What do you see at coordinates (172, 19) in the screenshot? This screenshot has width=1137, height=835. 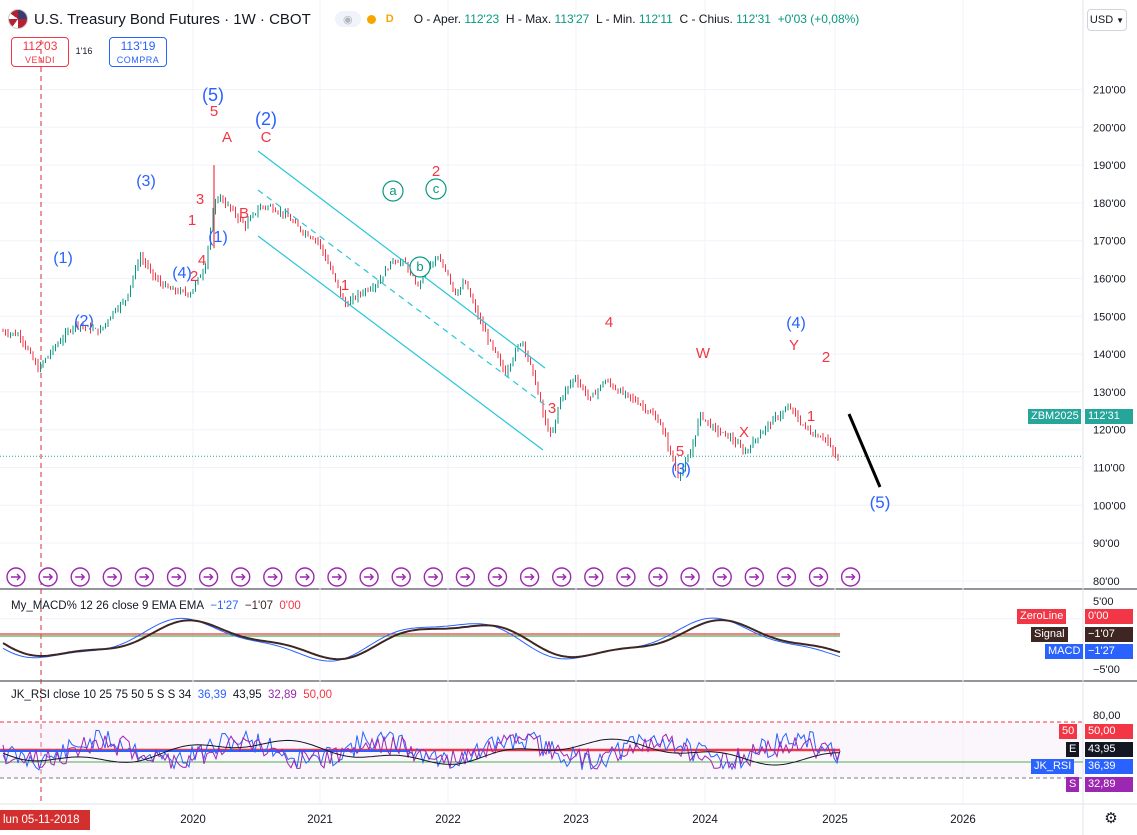 I see `symbol-title: U.S. Treasury Bond Futures · 1W · CBOT` at bounding box center [172, 19].